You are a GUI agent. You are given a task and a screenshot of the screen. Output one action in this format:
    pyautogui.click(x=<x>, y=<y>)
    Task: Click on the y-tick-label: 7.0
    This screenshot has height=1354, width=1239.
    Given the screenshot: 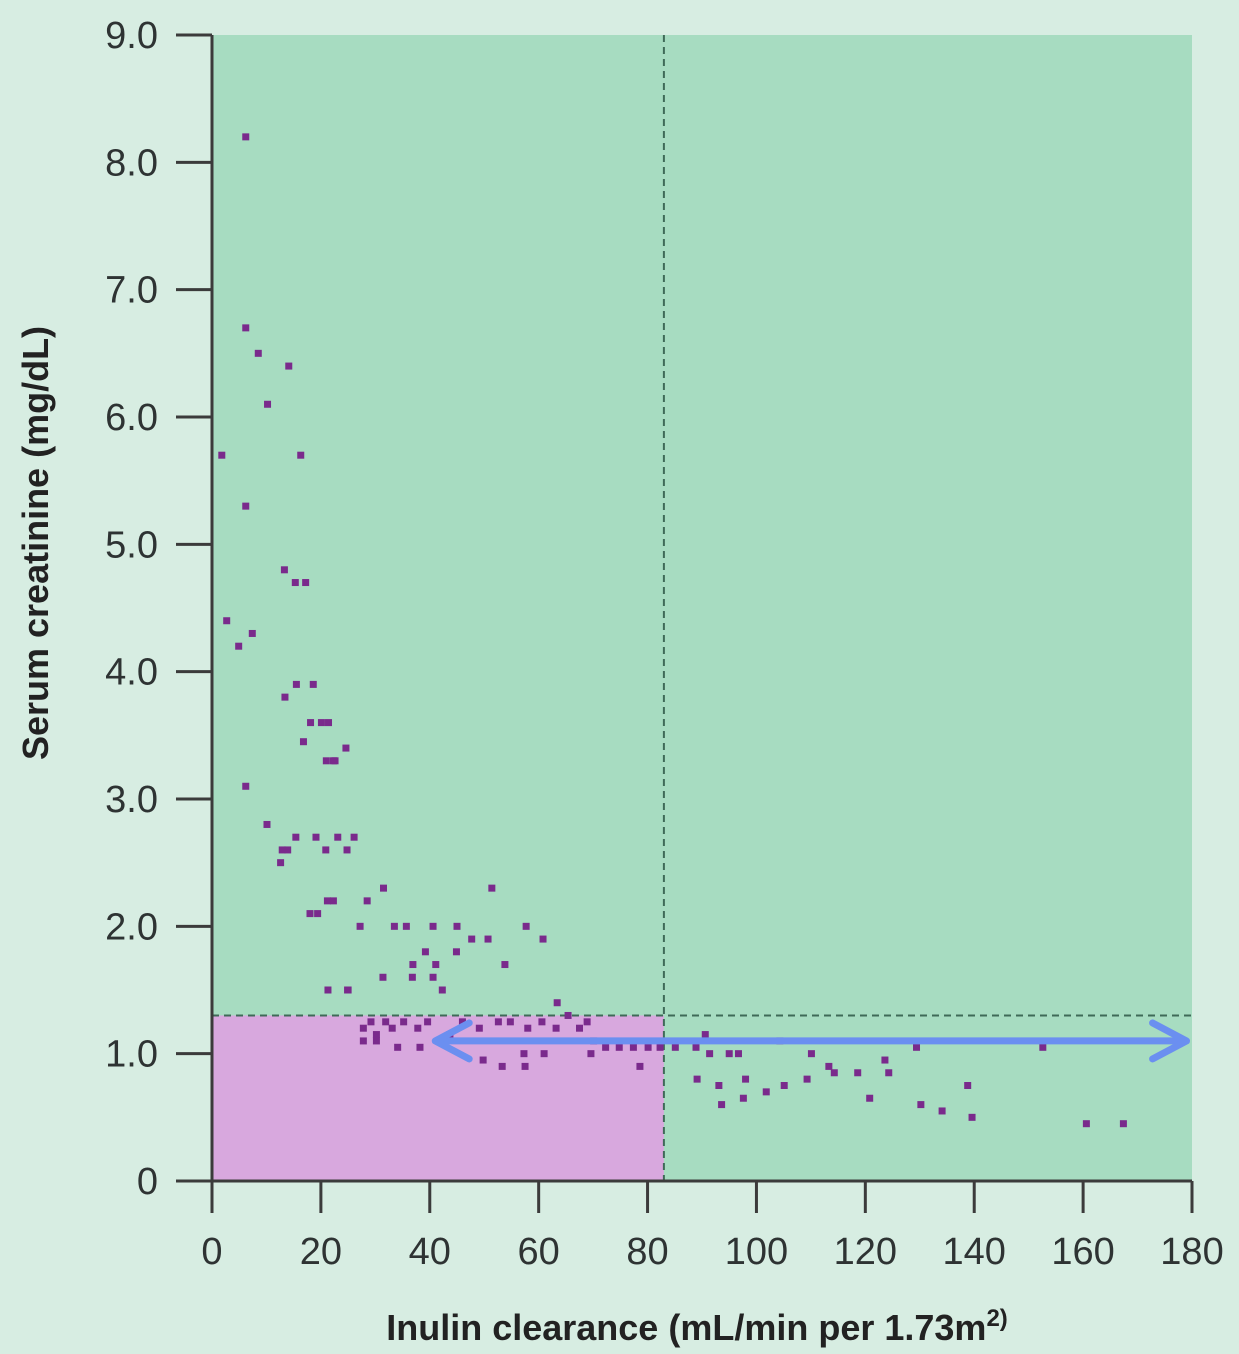 What is the action you would take?
    pyautogui.click(x=131, y=291)
    